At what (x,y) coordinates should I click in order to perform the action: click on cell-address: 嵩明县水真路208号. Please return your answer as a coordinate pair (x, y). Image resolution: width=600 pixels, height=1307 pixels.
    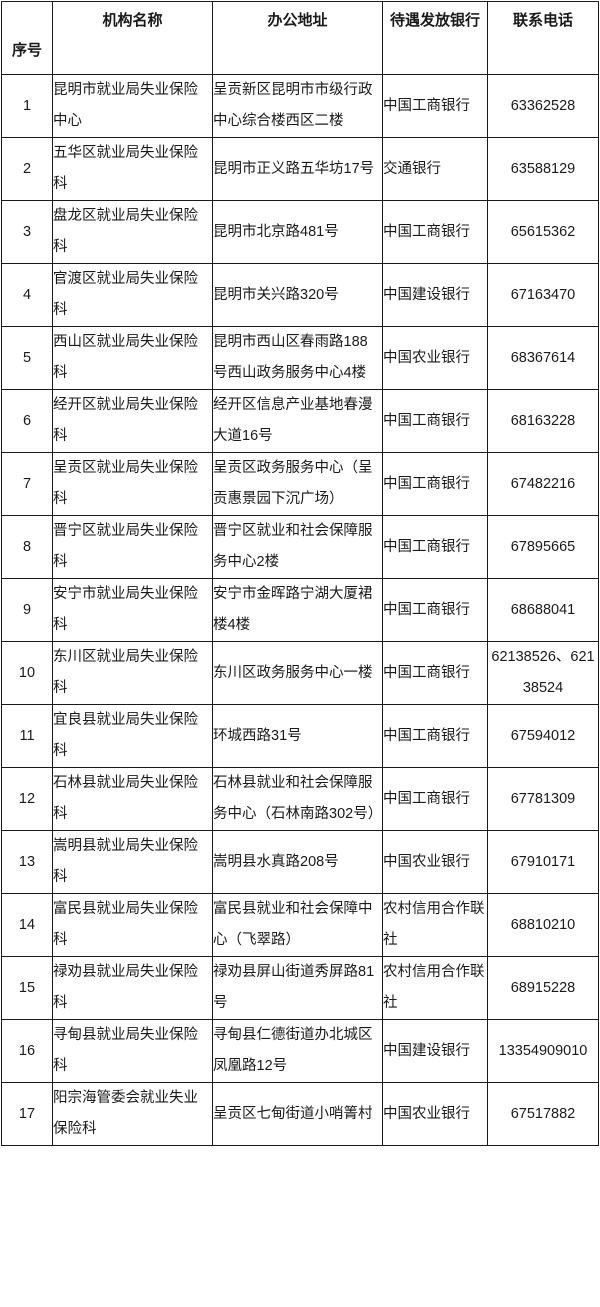
    Looking at the image, I should click on (297, 862).